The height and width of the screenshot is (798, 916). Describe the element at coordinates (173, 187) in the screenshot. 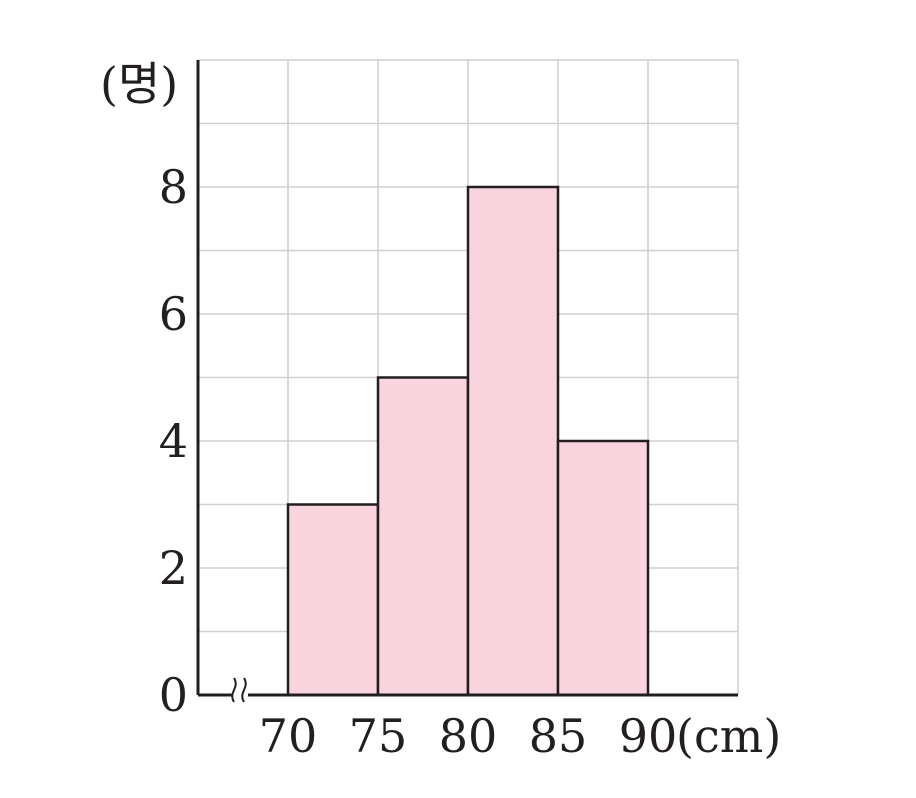

I see `y-tick-label: 8` at that location.